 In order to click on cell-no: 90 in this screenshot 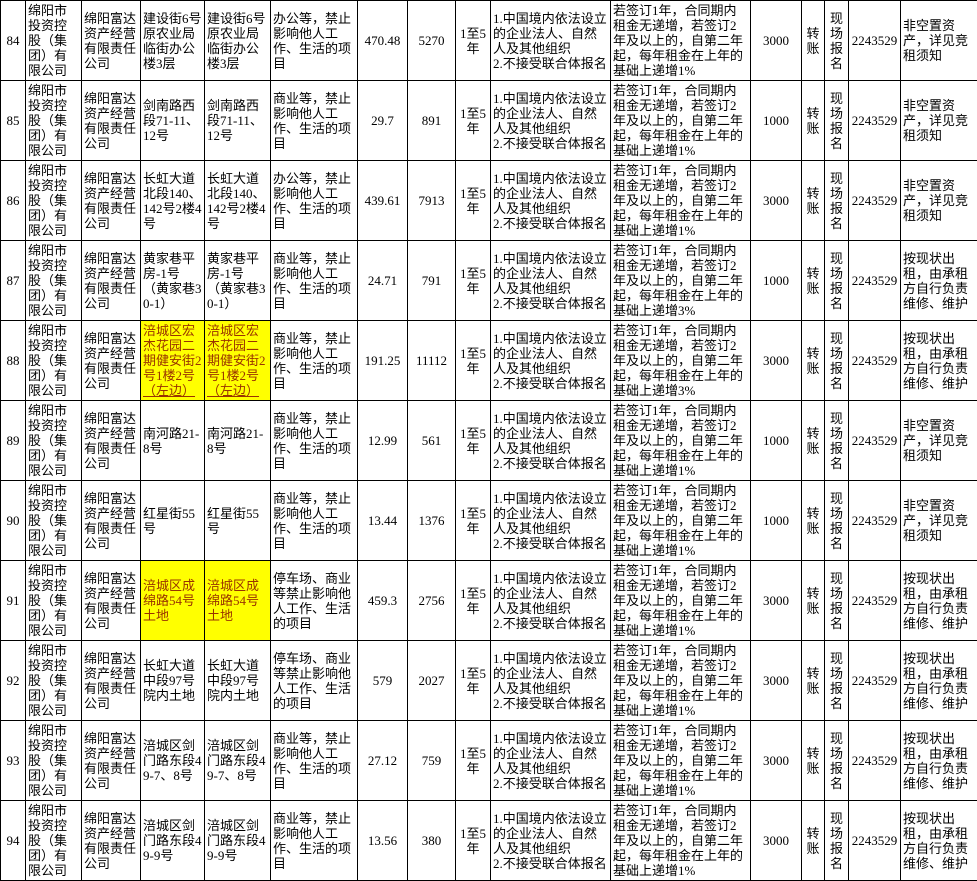, I will do `click(13, 520)`.